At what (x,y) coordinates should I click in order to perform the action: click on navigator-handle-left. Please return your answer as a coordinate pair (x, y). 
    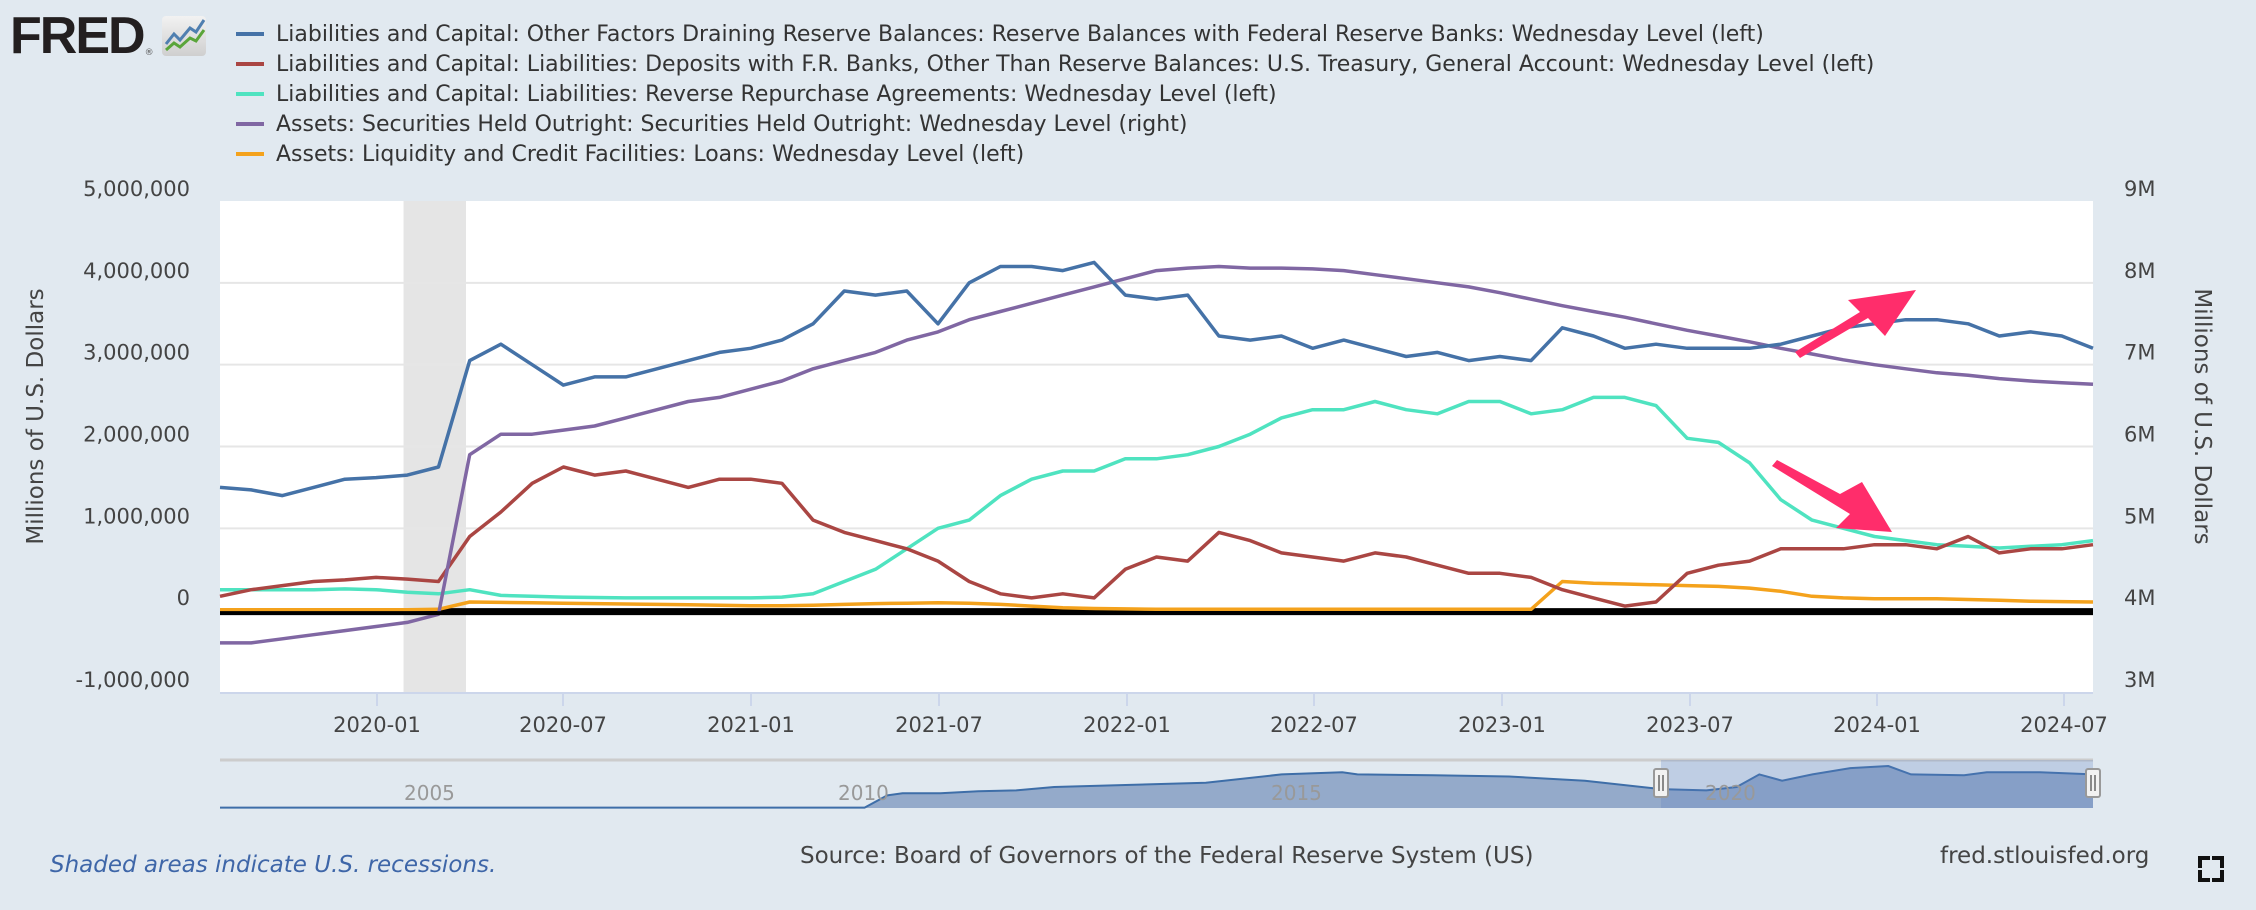
    Looking at the image, I should click on (1661, 783).